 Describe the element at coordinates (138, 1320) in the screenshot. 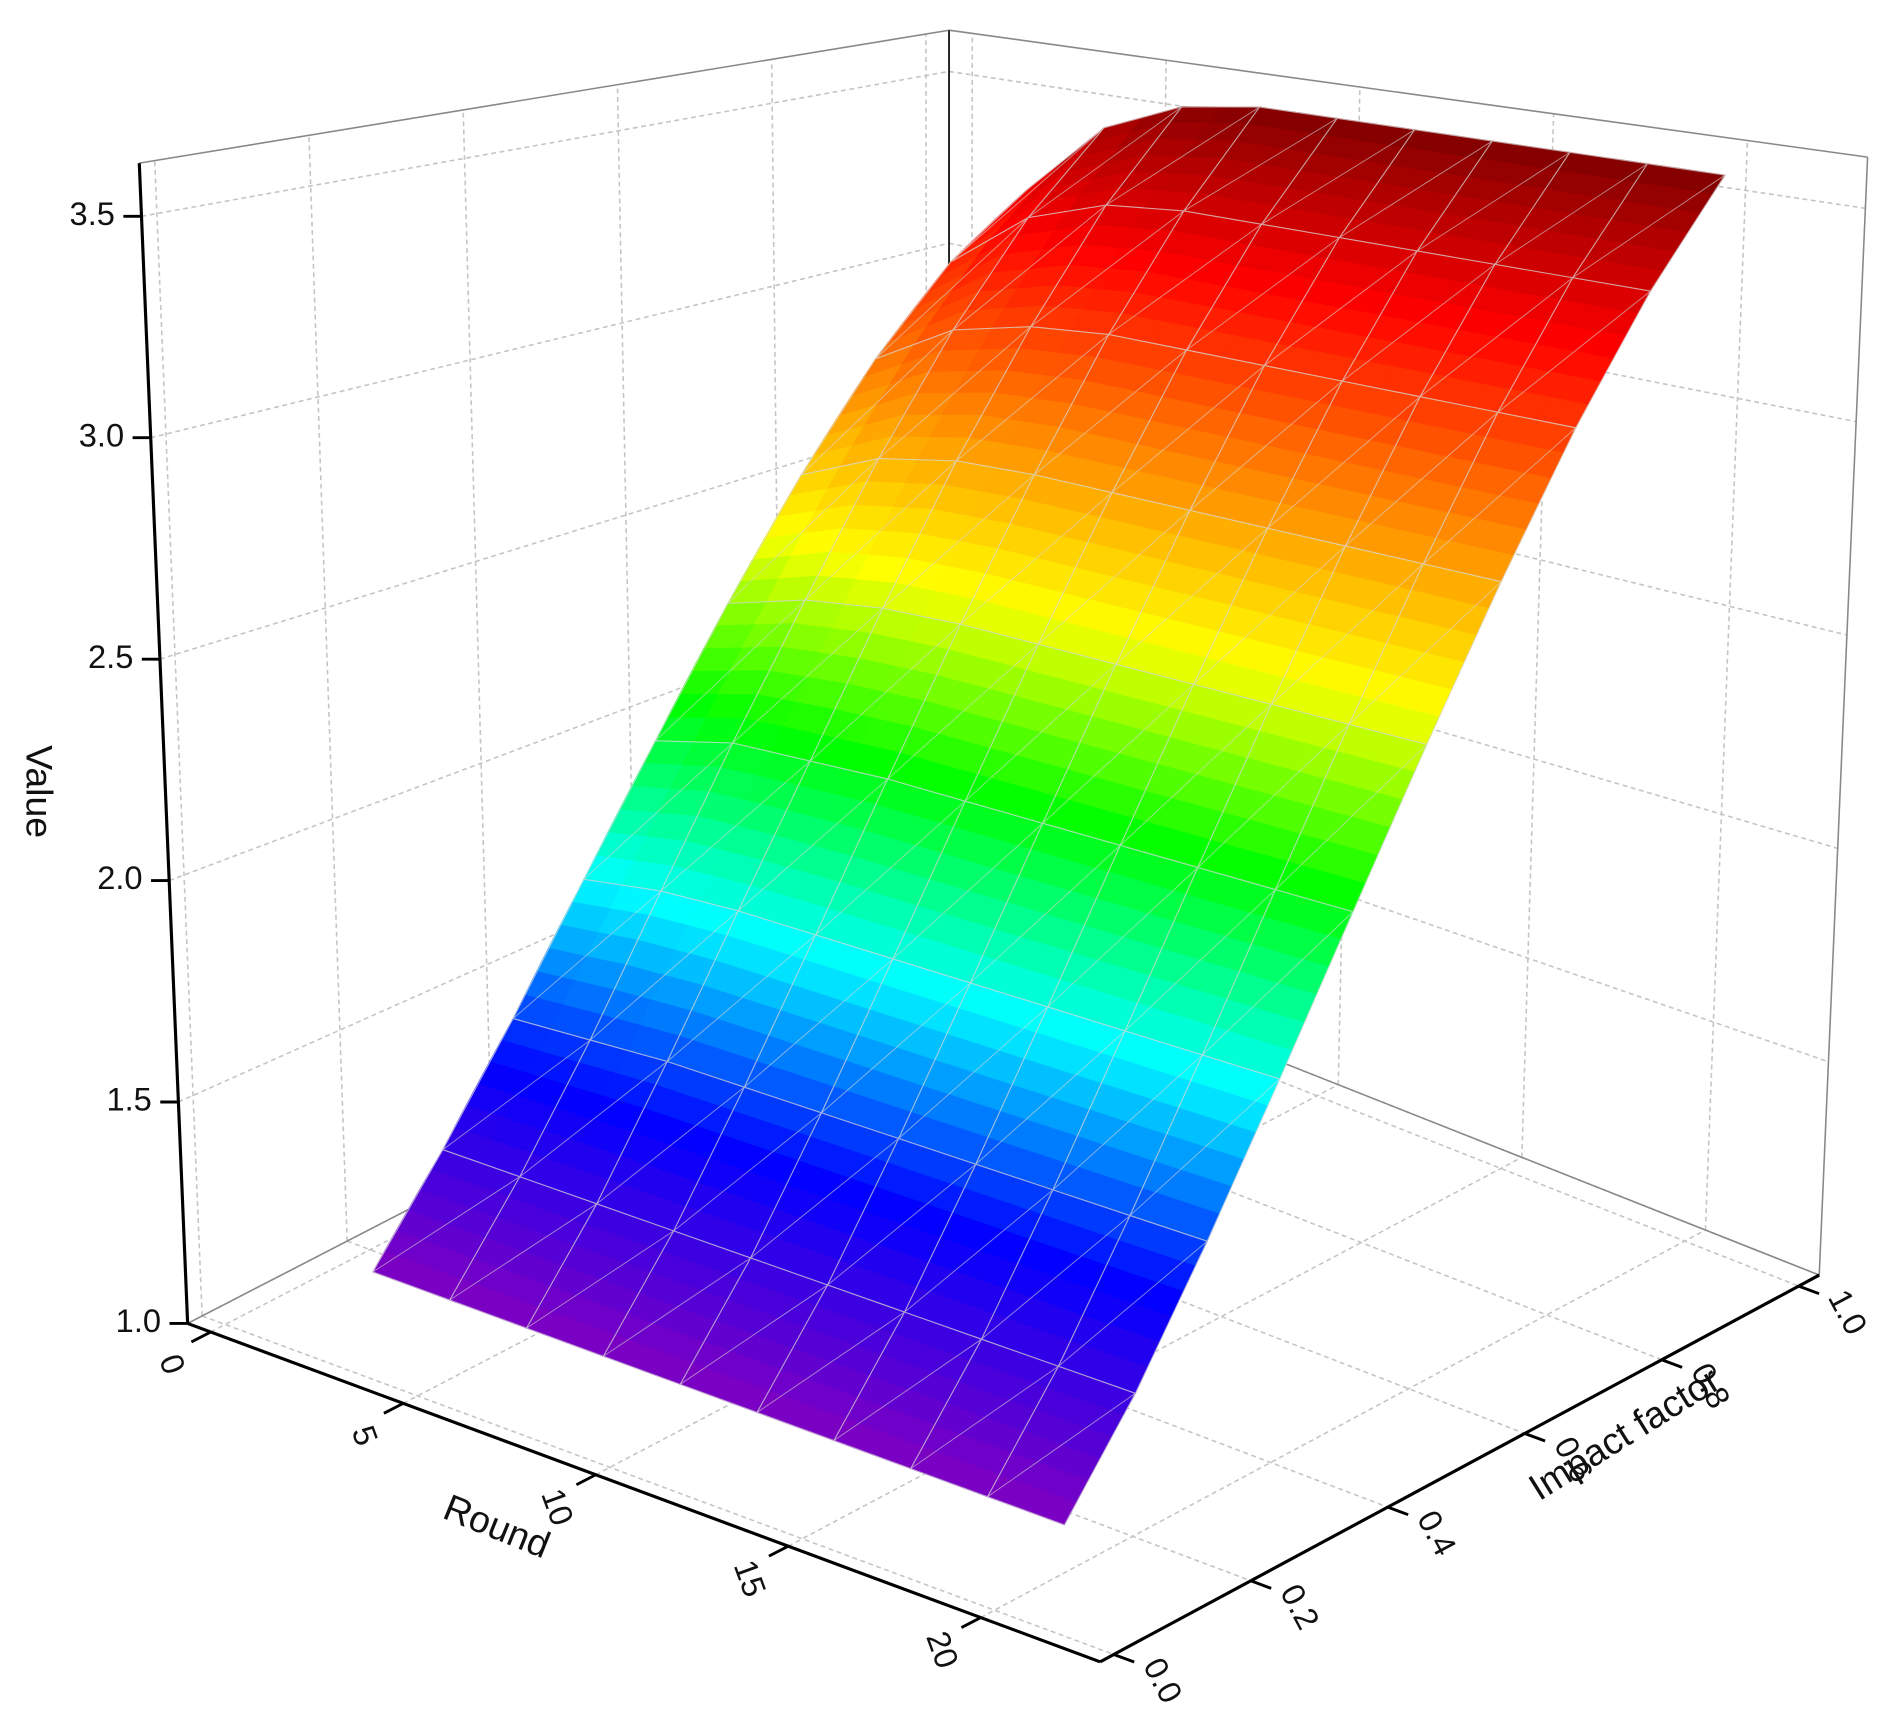

I see `z-tick-label: 1.0` at that location.